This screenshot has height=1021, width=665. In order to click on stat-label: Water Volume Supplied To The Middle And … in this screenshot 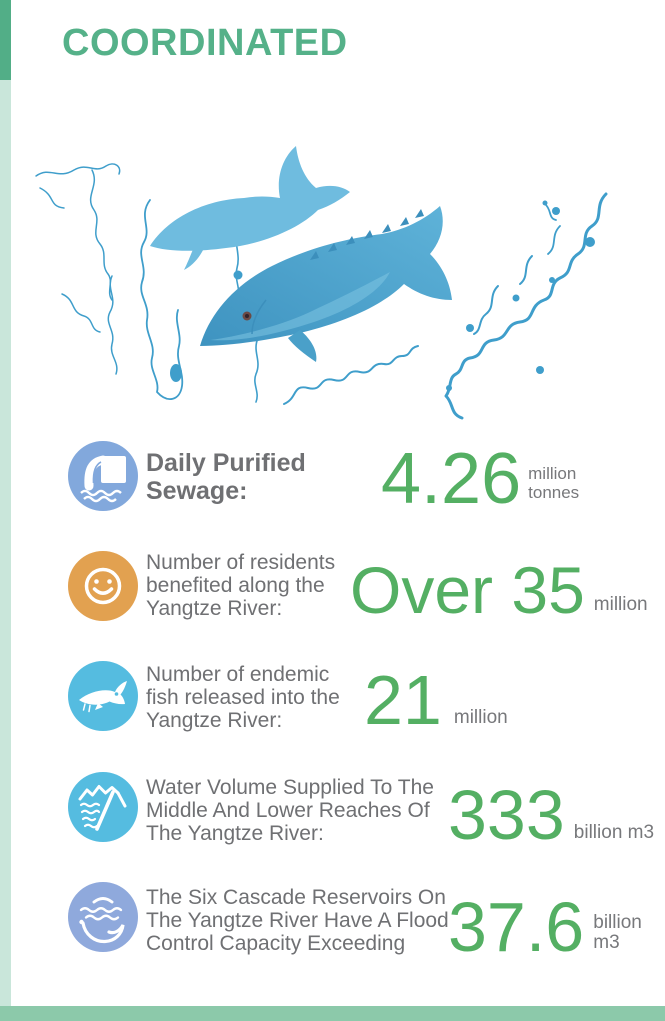, I will do `click(290, 811)`.